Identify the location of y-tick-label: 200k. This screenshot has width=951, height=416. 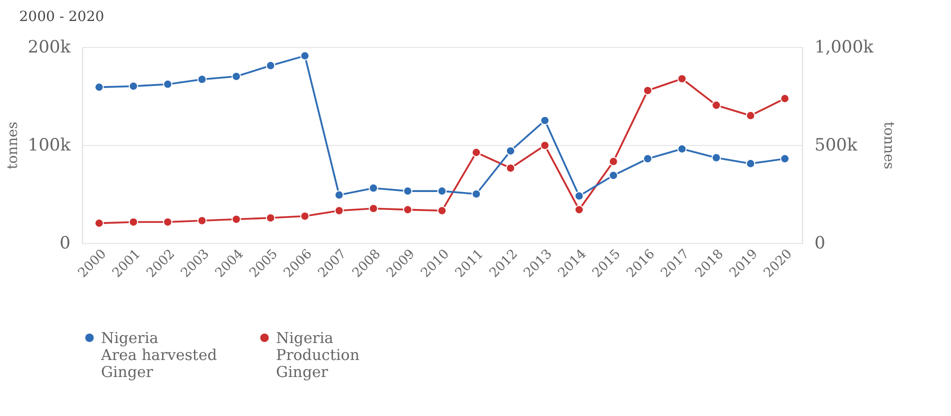
(50, 48).